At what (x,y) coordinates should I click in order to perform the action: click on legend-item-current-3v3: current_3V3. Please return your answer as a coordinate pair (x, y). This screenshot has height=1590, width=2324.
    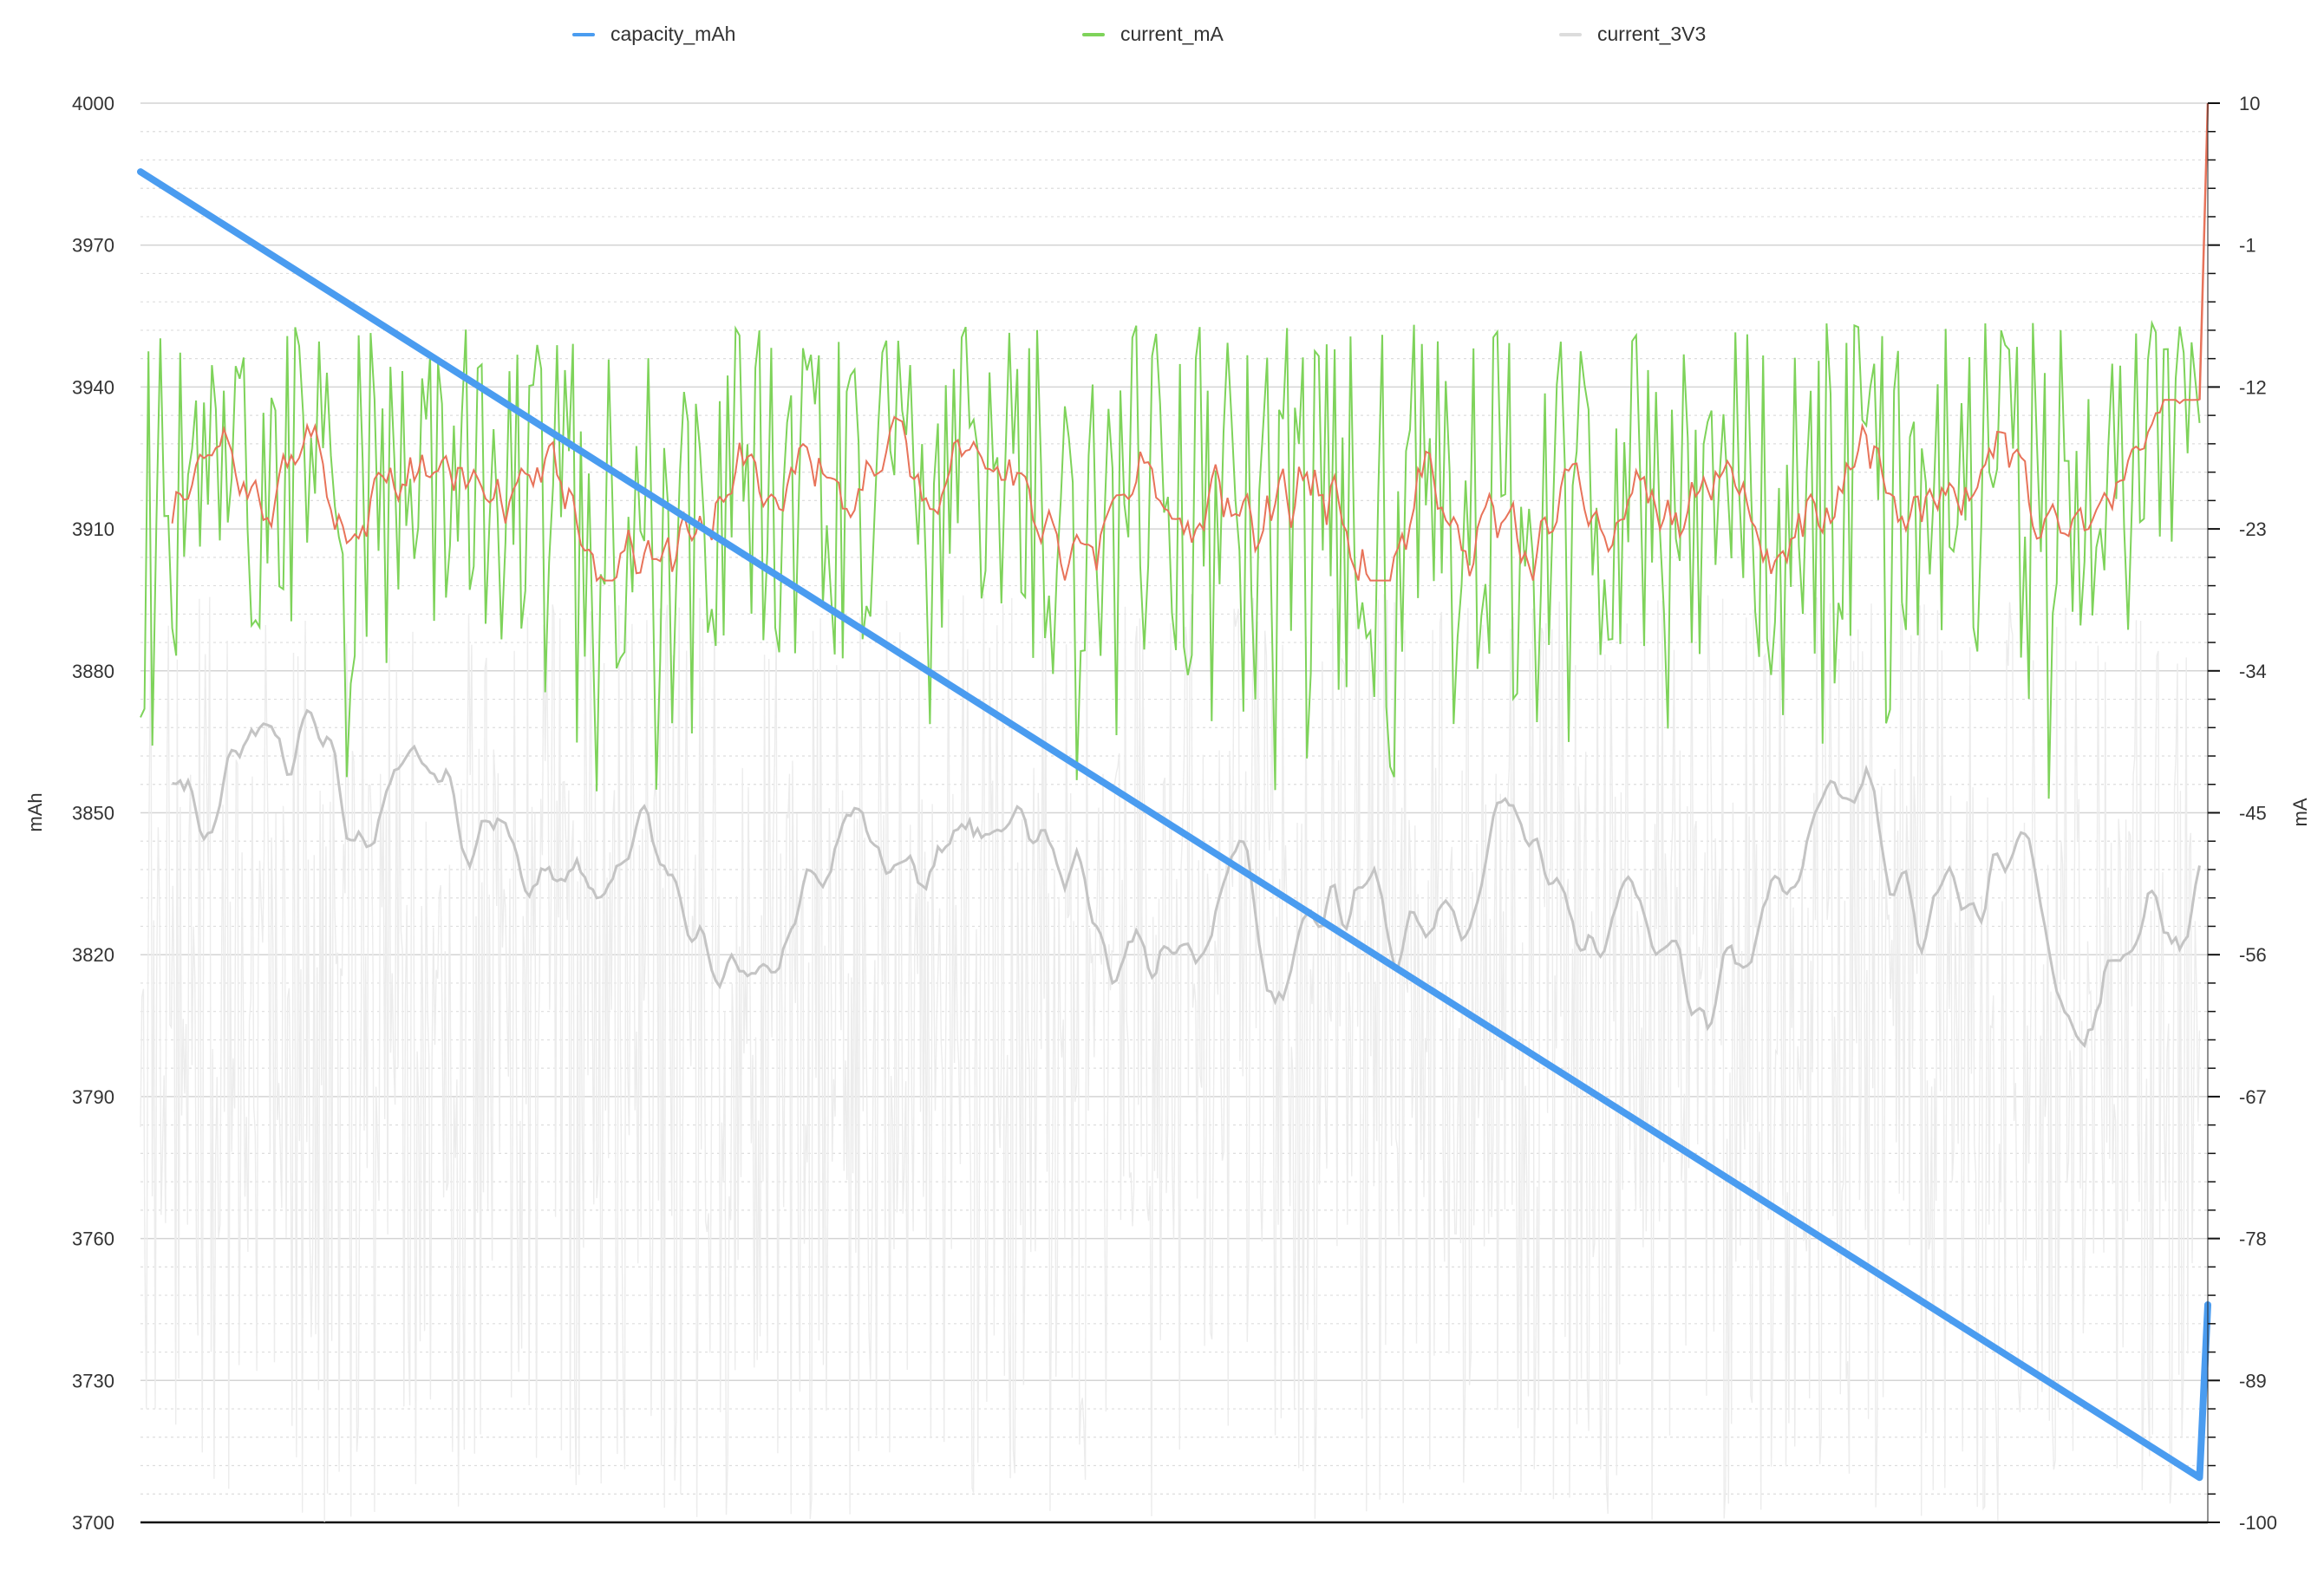
    Looking at the image, I should click on (1632, 34).